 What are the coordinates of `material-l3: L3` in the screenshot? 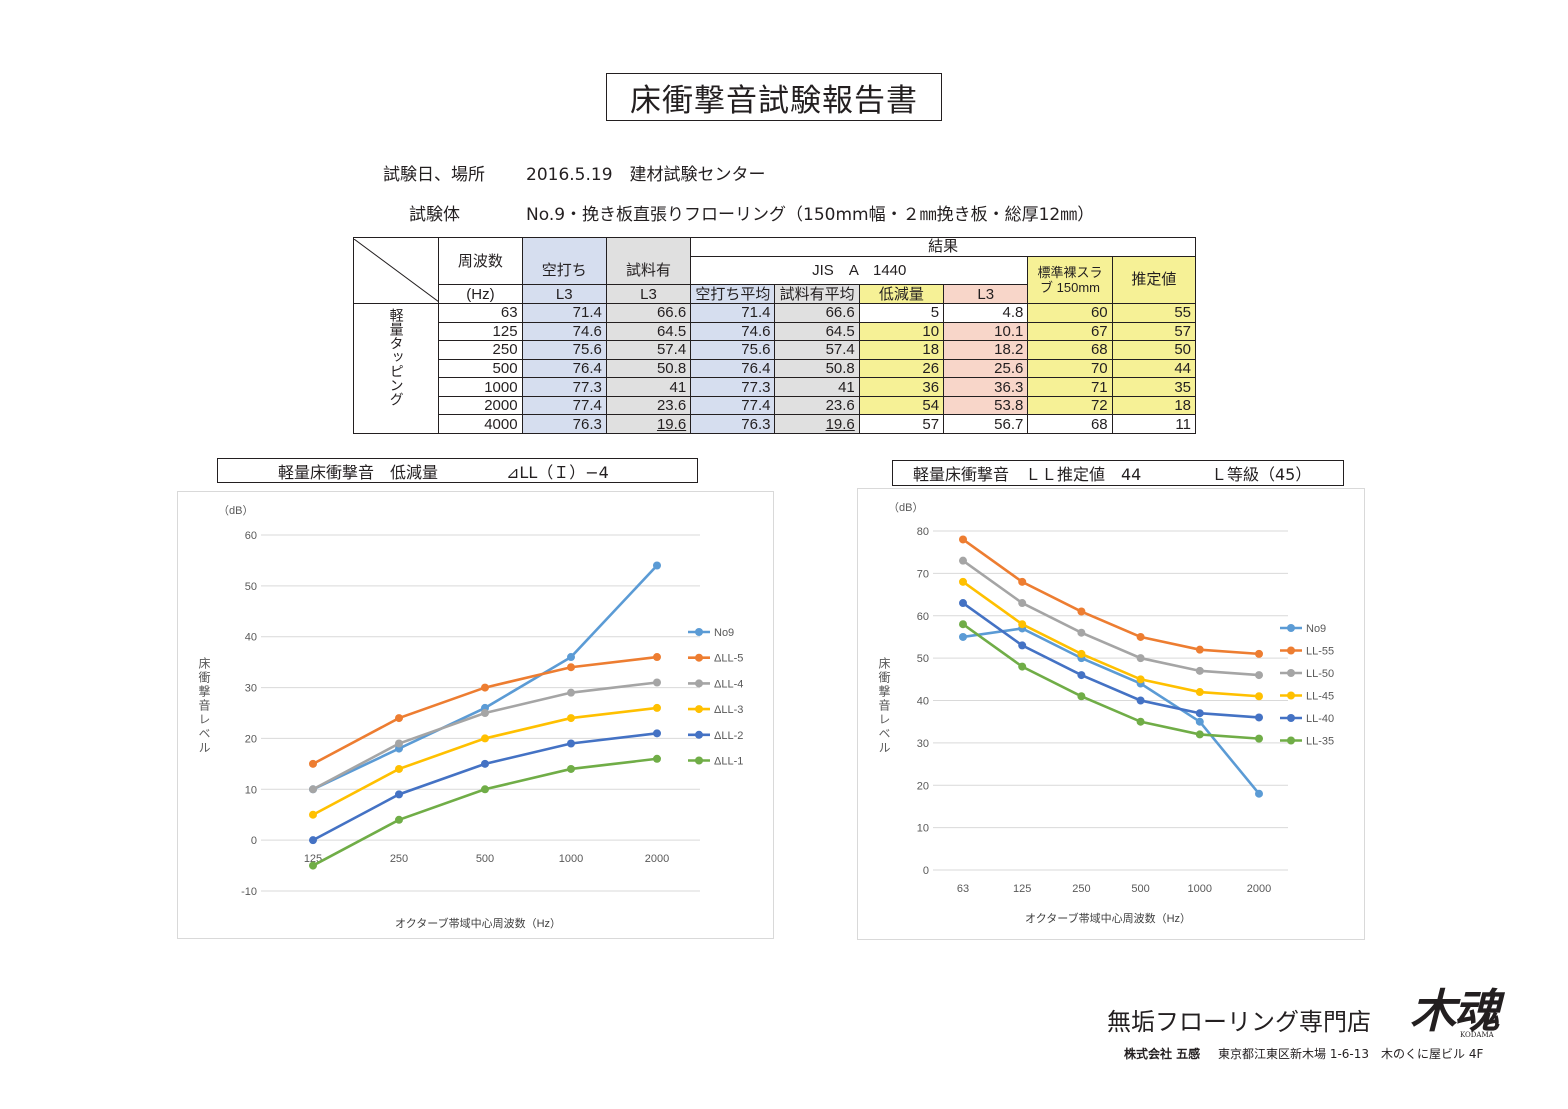 It's located at (648, 294).